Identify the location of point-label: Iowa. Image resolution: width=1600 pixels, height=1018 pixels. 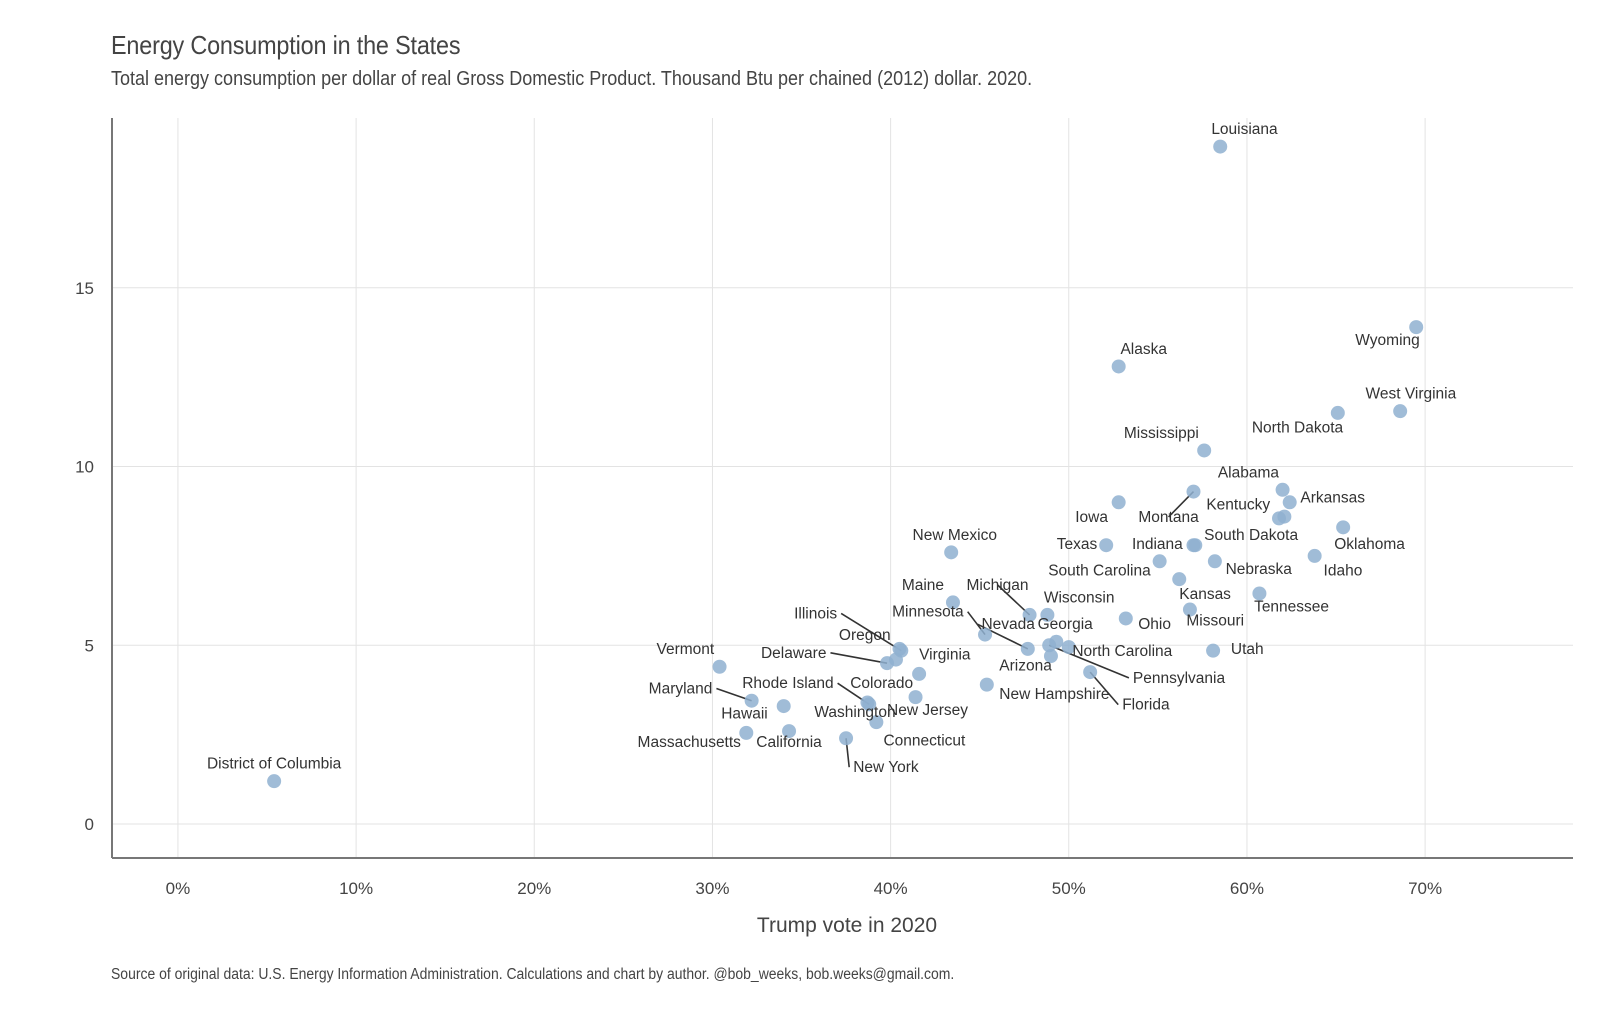
(1091, 517).